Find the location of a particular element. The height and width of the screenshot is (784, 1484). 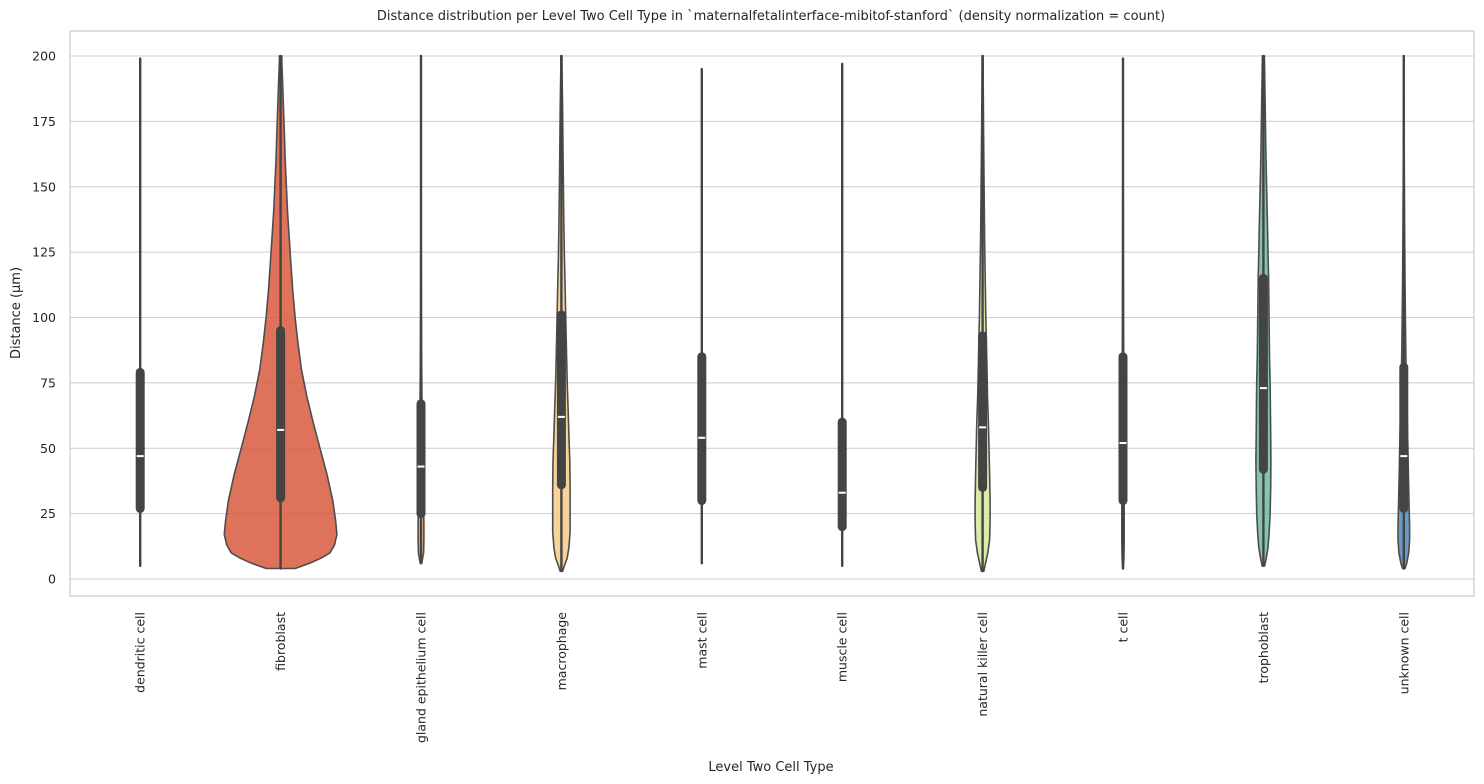

x-tick-label: t cell is located at coordinates (1123, 627).